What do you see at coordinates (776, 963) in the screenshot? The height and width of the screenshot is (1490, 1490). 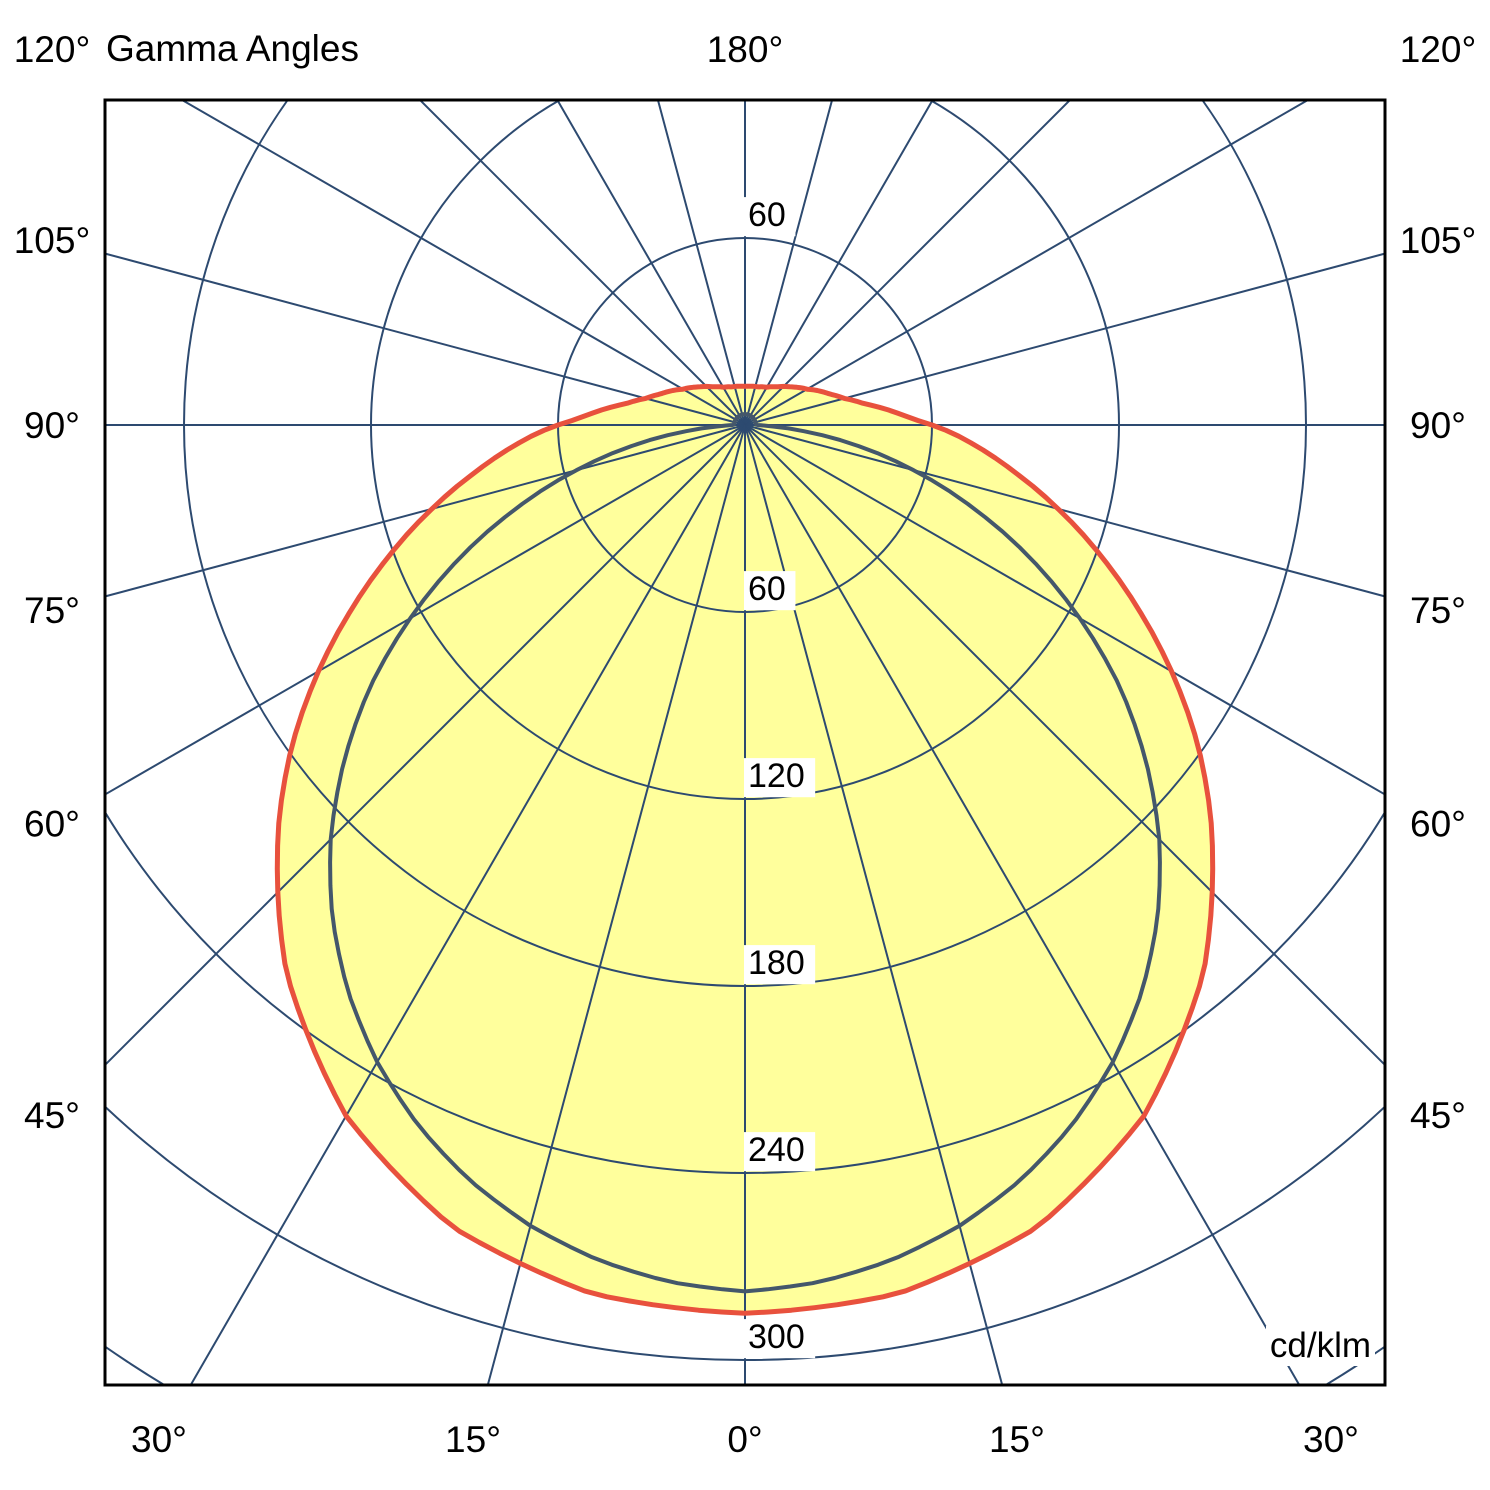 I see `radial-tick-label: 180` at bounding box center [776, 963].